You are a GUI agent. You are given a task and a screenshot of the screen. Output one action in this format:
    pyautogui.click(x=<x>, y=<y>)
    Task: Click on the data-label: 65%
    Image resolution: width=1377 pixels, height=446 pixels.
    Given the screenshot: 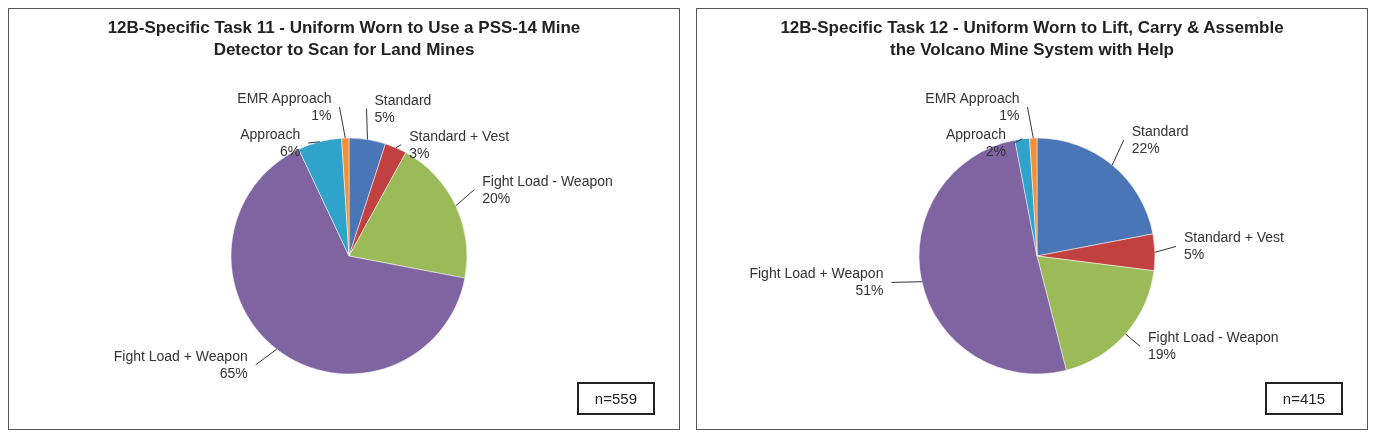 What is the action you would take?
    pyautogui.click(x=233, y=372)
    